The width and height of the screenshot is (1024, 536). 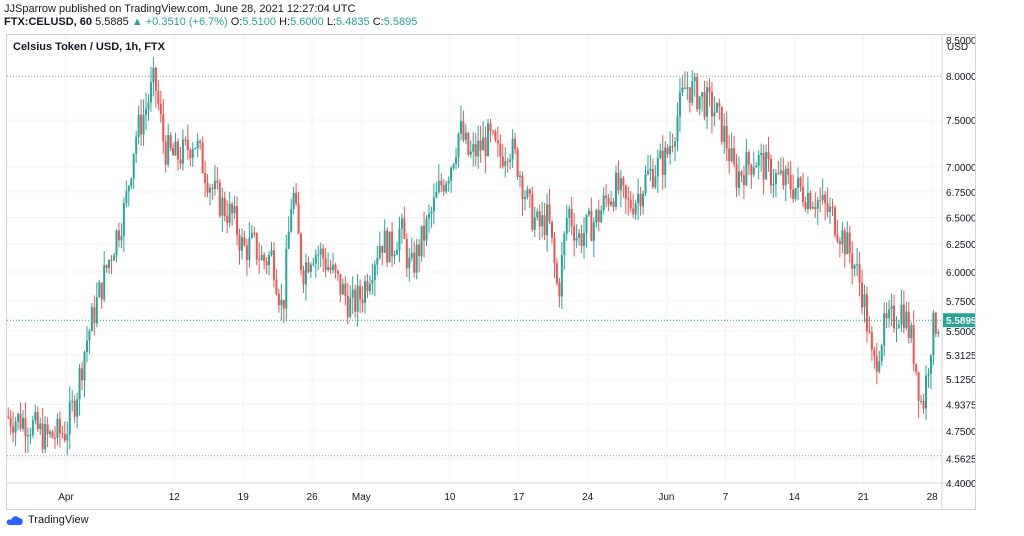 What do you see at coordinates (960, 193) in the screenshot?
I see `y-tick-label: 6.7500` at bounding box center [960, 193].